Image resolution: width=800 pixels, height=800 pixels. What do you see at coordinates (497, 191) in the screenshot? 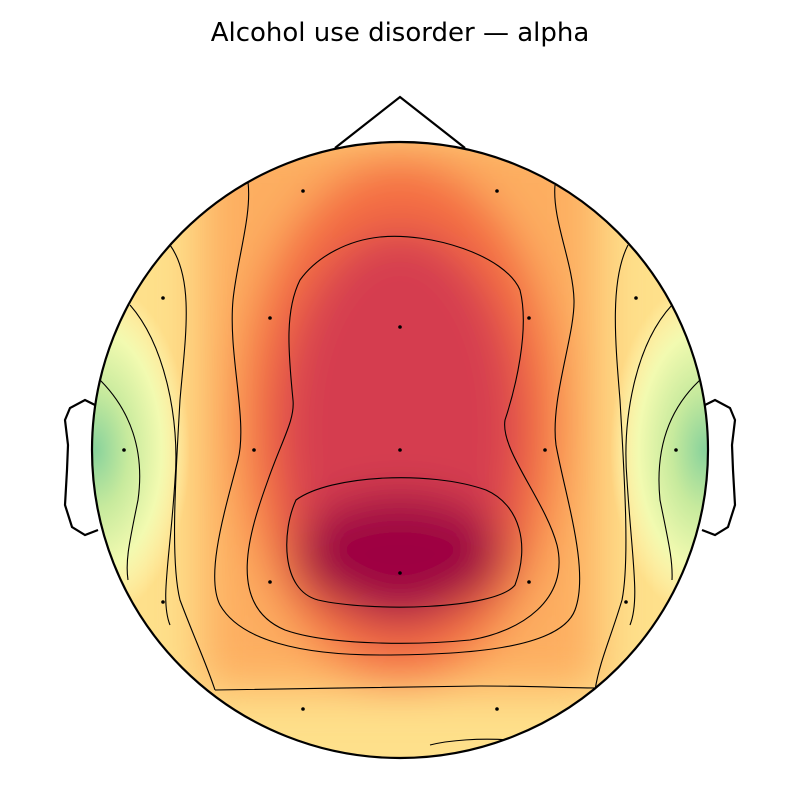
I see `sensor-fp2` at bounding box center [497, 191].